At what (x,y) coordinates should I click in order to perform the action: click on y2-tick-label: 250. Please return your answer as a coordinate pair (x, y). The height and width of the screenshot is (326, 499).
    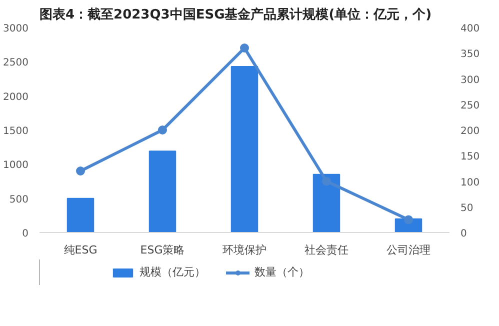
    Looking at the image, I should click on (470, 106).